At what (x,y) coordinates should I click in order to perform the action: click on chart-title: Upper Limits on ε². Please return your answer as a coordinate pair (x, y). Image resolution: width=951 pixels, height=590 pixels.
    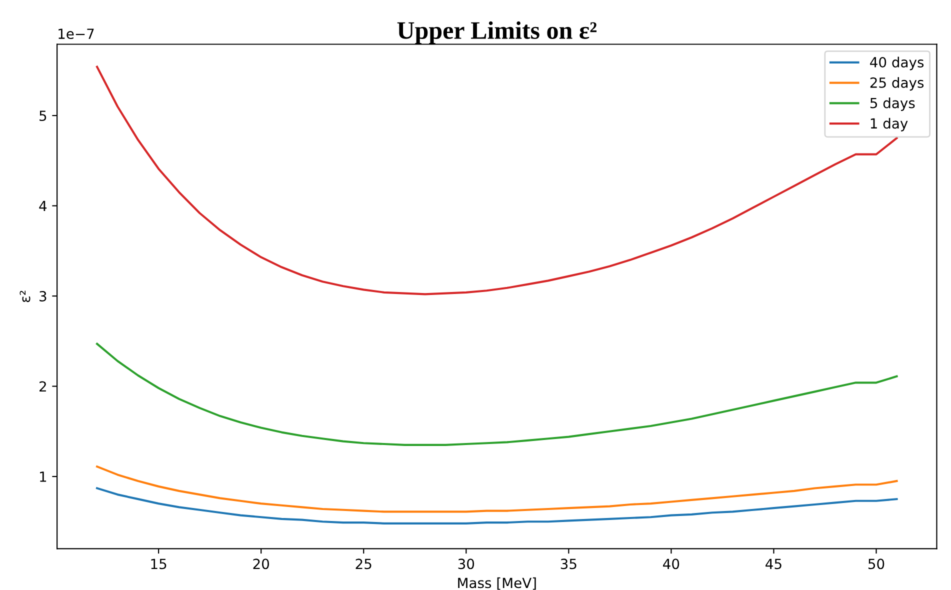
    Looking at the image, I should click on (497, 32).